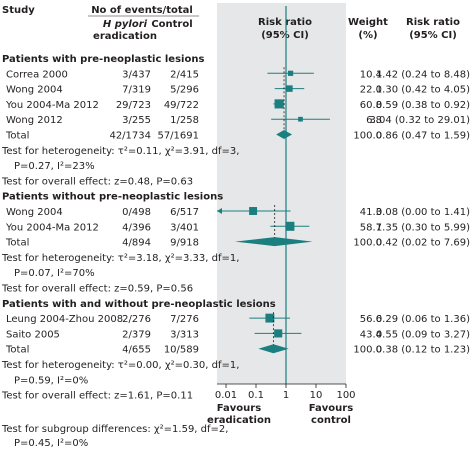 This screenshot has height=451, width=474. I want to click on total-treat-events: 4/655, so click(136, 350).